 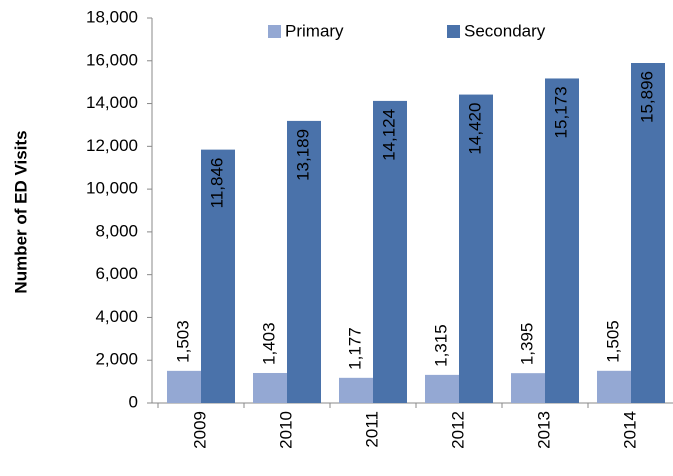 What do you see at coordinates (112, 102) in the screenshot?
I see `y-tick-label: 14,000` at bounding box center [112, 102].